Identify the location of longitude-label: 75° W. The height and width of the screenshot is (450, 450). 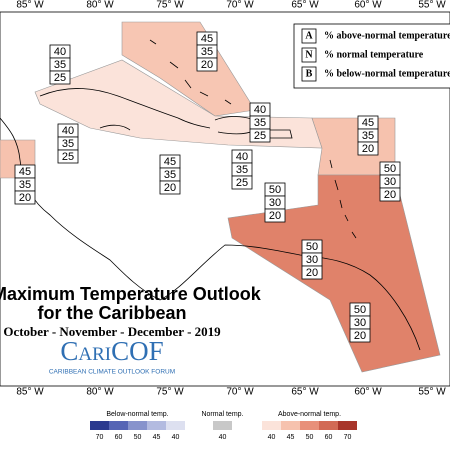
(170, 5).